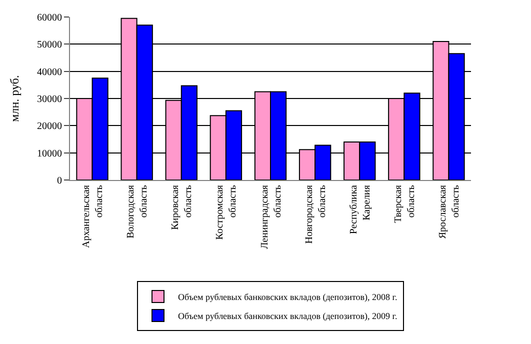  Describe the element at coordinates (14, 98) in the screenshot. I see `y-axis-title: млн. руб.` at that location.